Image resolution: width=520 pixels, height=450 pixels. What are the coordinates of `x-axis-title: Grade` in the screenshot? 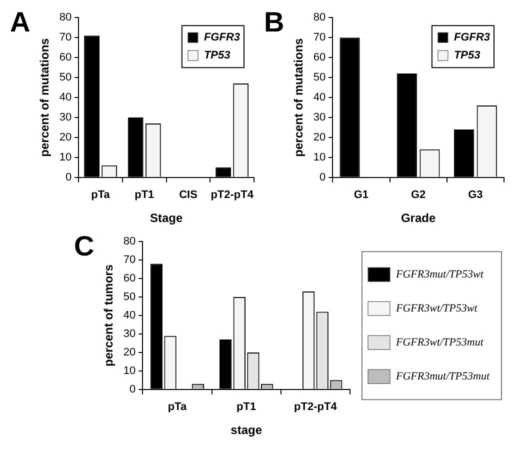 It's located at (418, 218).